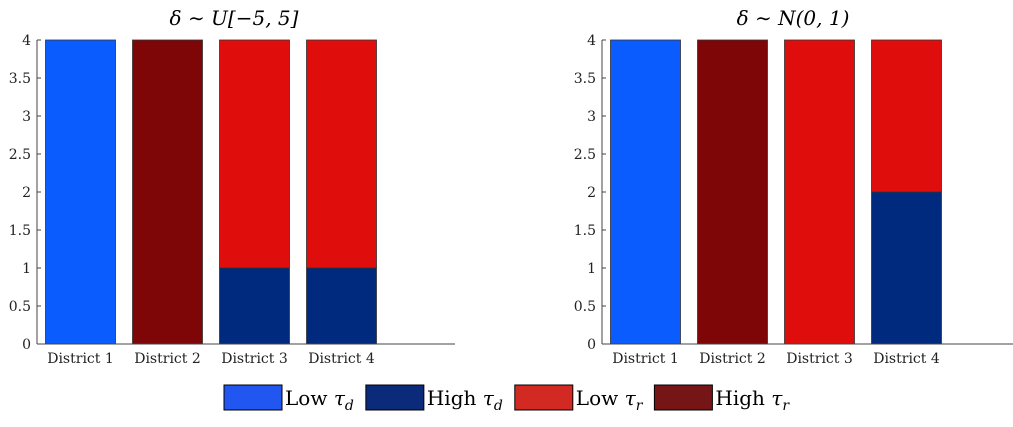 The width and height of the screenshot is (1013, 427). Describe the element at coordinates (610, 400) in the screenshot. I see `legend-label: Low τr` at that location.